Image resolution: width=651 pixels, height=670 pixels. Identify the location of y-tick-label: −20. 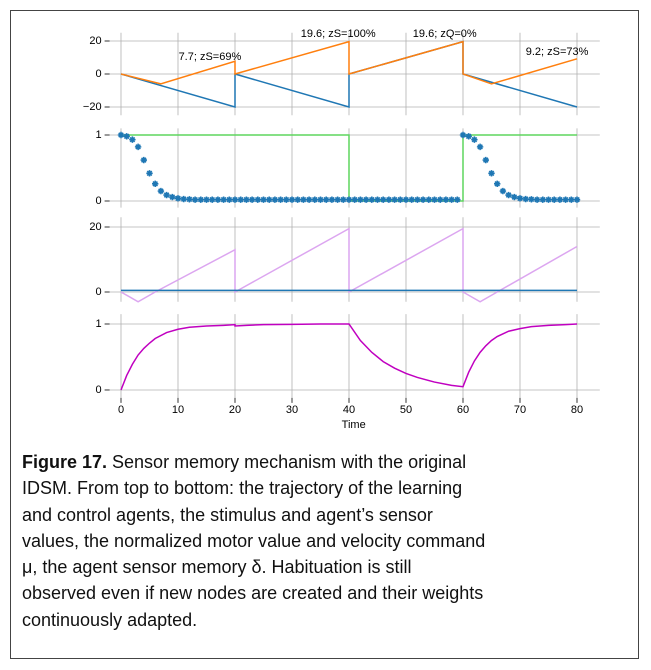
(92, 107).